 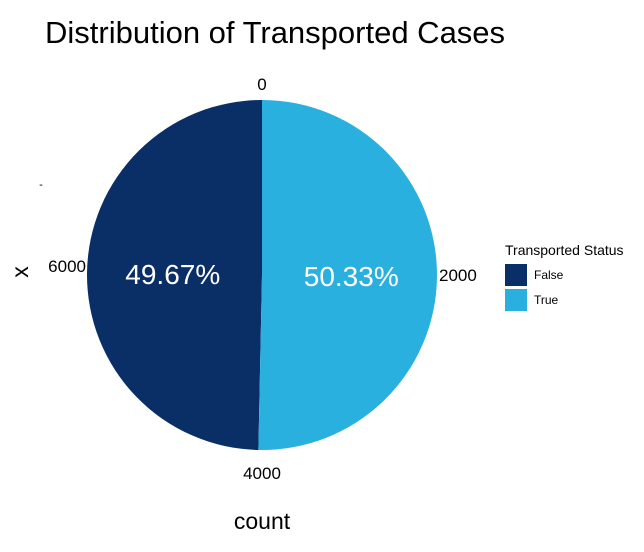 I want to click on angular-tick-label: 0, so click(x=261, y=84).